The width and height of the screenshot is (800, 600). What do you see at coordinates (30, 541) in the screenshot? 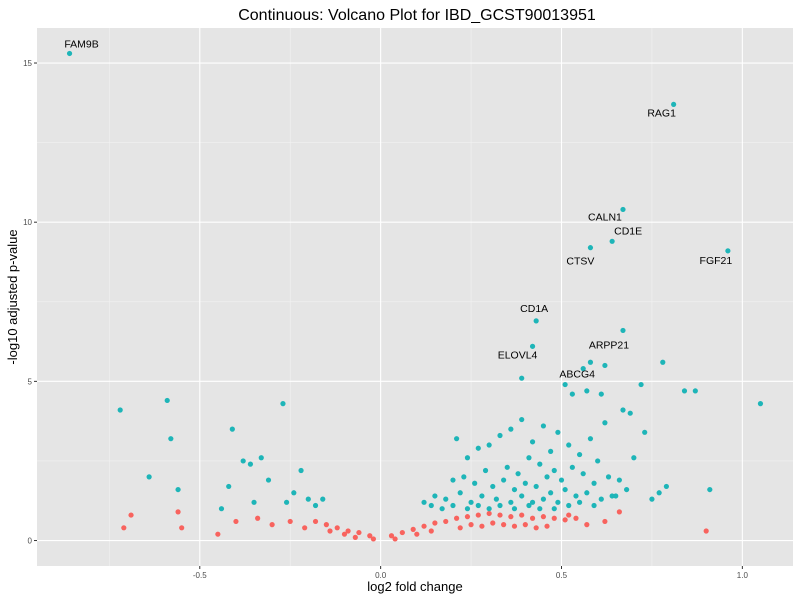
I see `y-tick-label: 0` at bounding box center [30, 541].